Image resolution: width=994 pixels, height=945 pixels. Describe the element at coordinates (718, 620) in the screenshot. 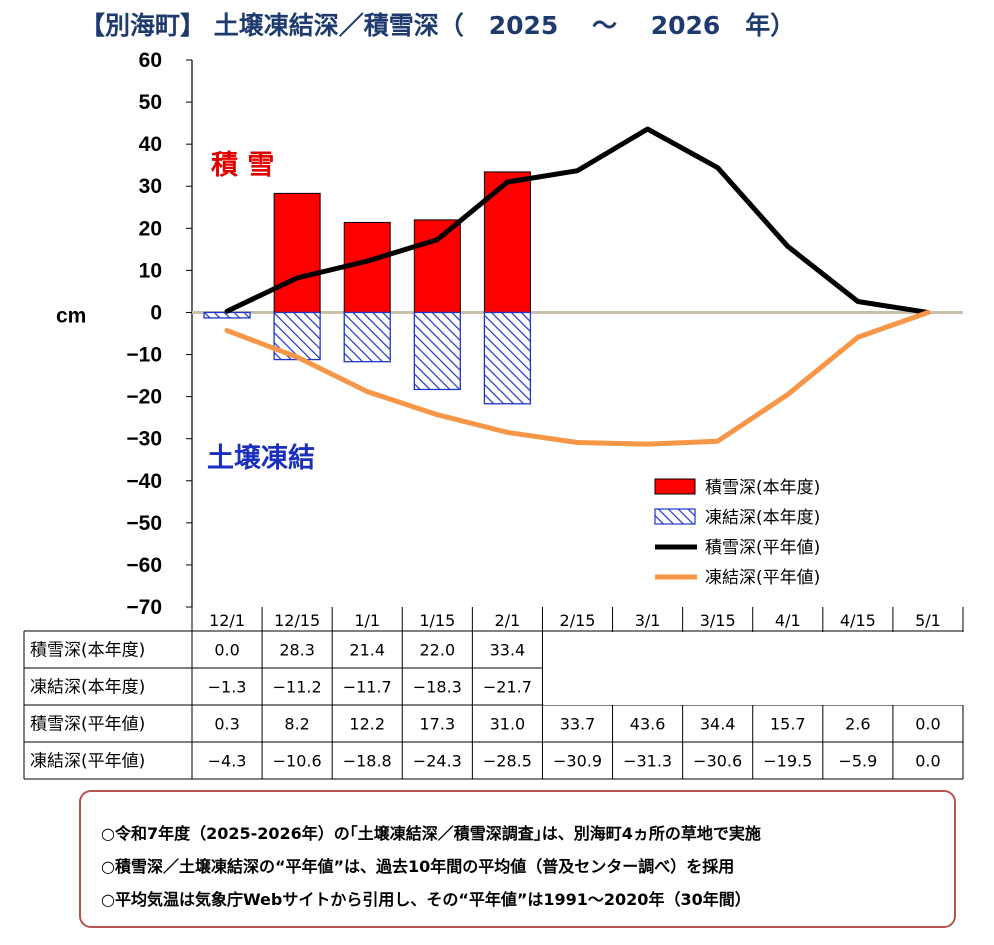

I see `x-tick-label: 3/15` at that location.